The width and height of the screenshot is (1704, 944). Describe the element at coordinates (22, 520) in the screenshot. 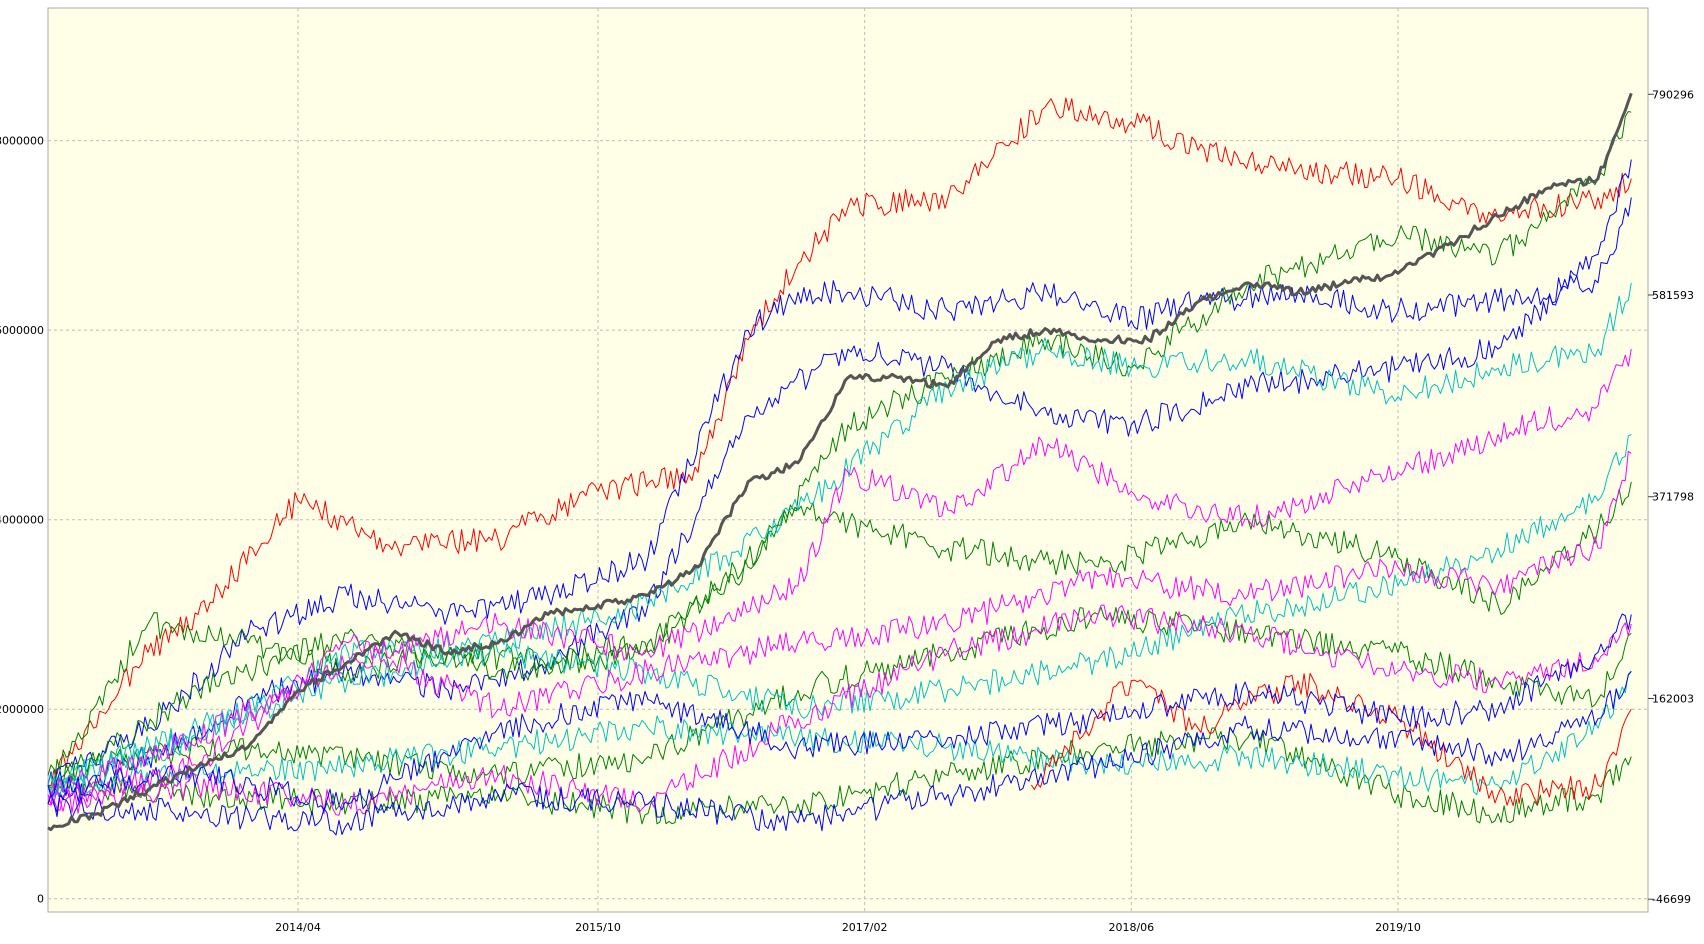

I see `y-tick-label-left: 4000000` at that location.